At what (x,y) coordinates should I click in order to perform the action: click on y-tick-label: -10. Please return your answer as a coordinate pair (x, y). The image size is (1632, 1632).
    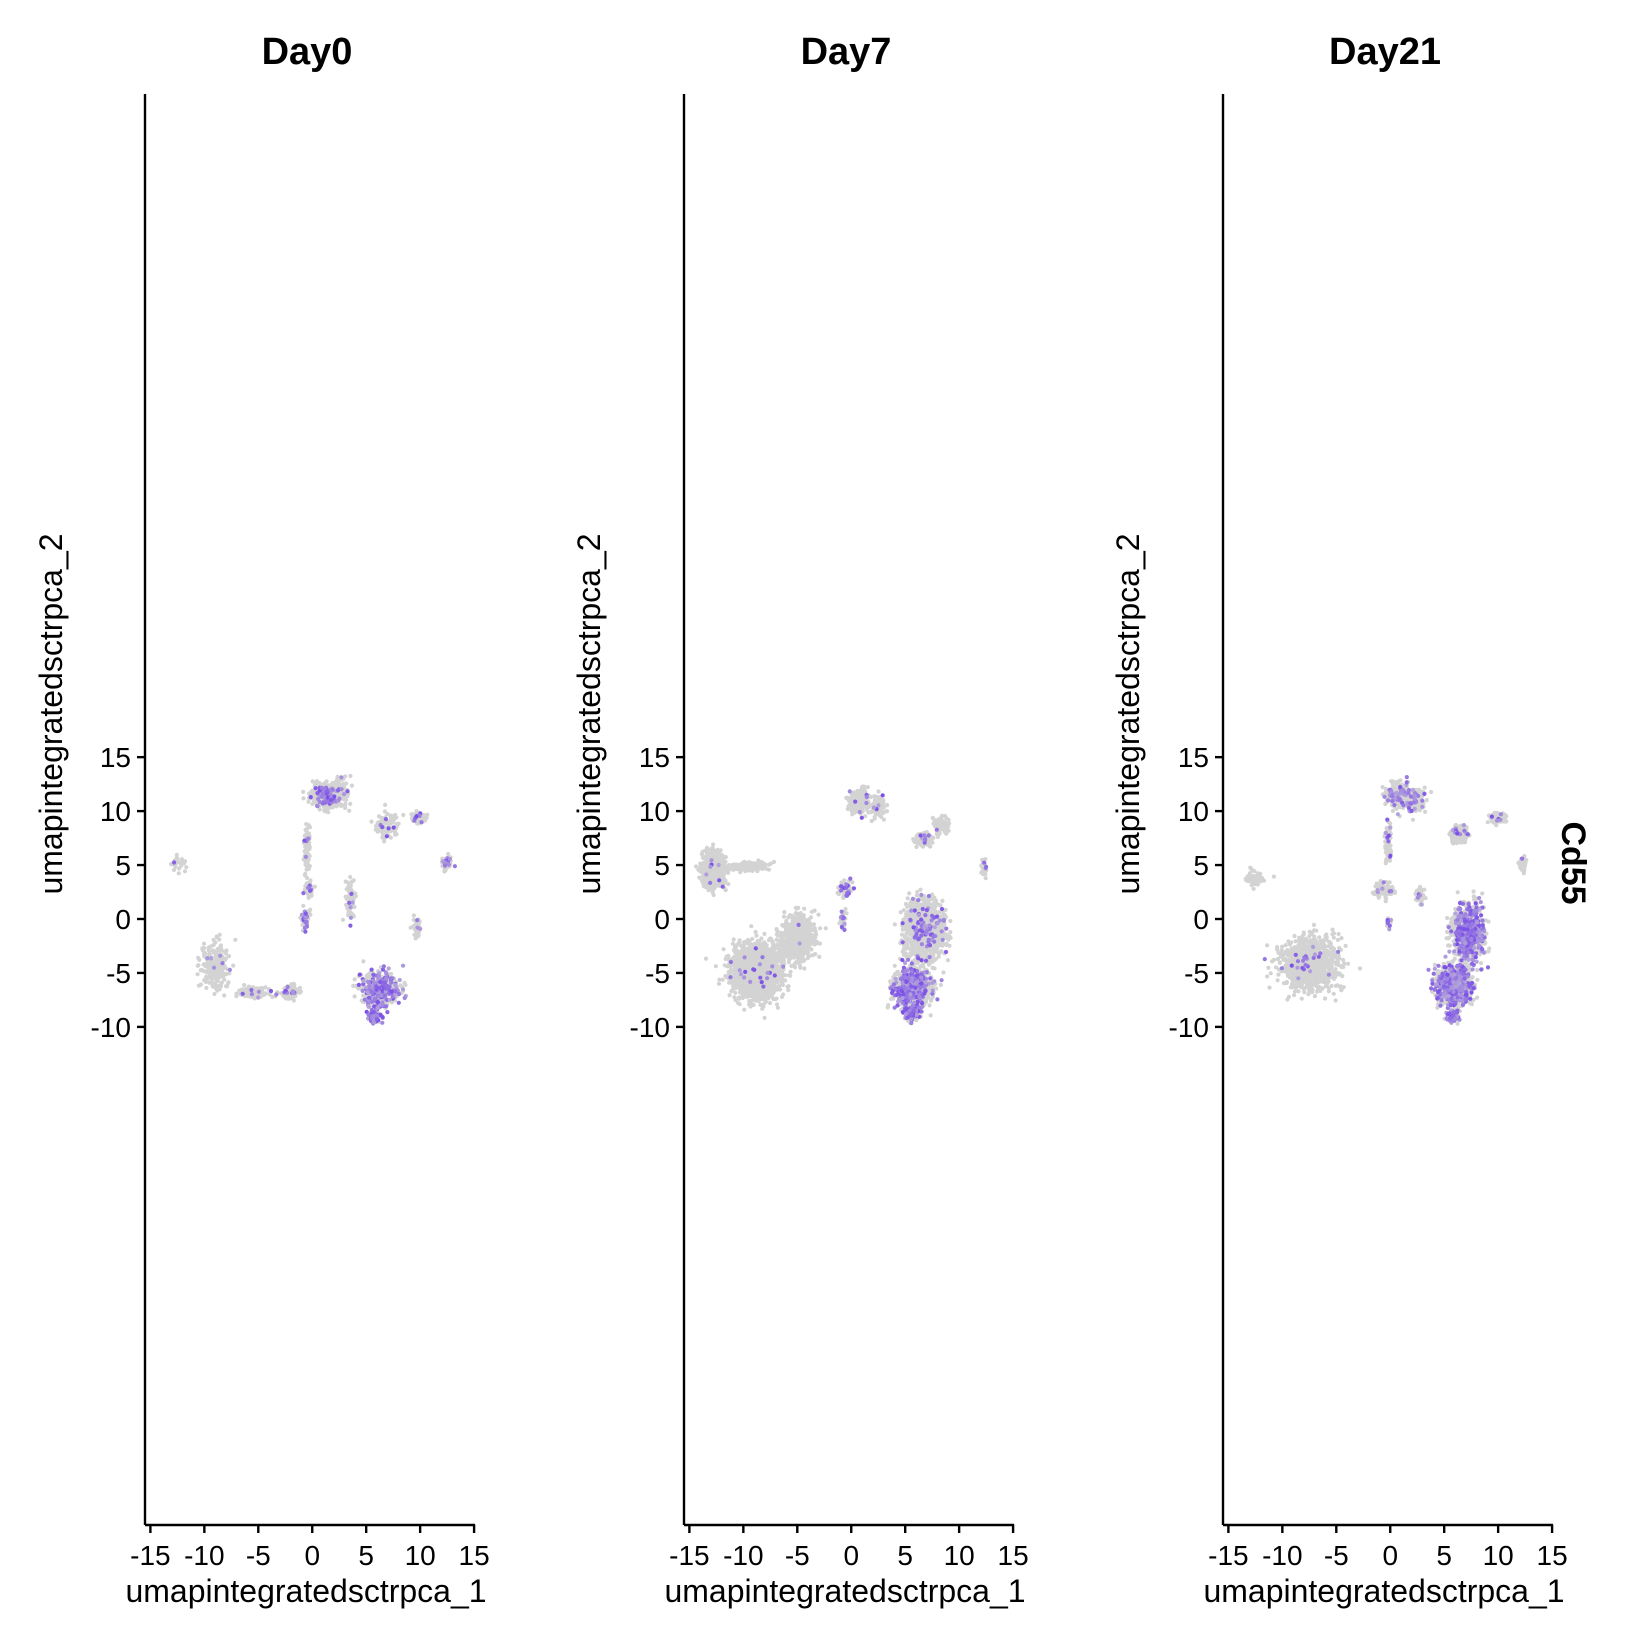
    Looking at the image, I should click on (111, 1027).